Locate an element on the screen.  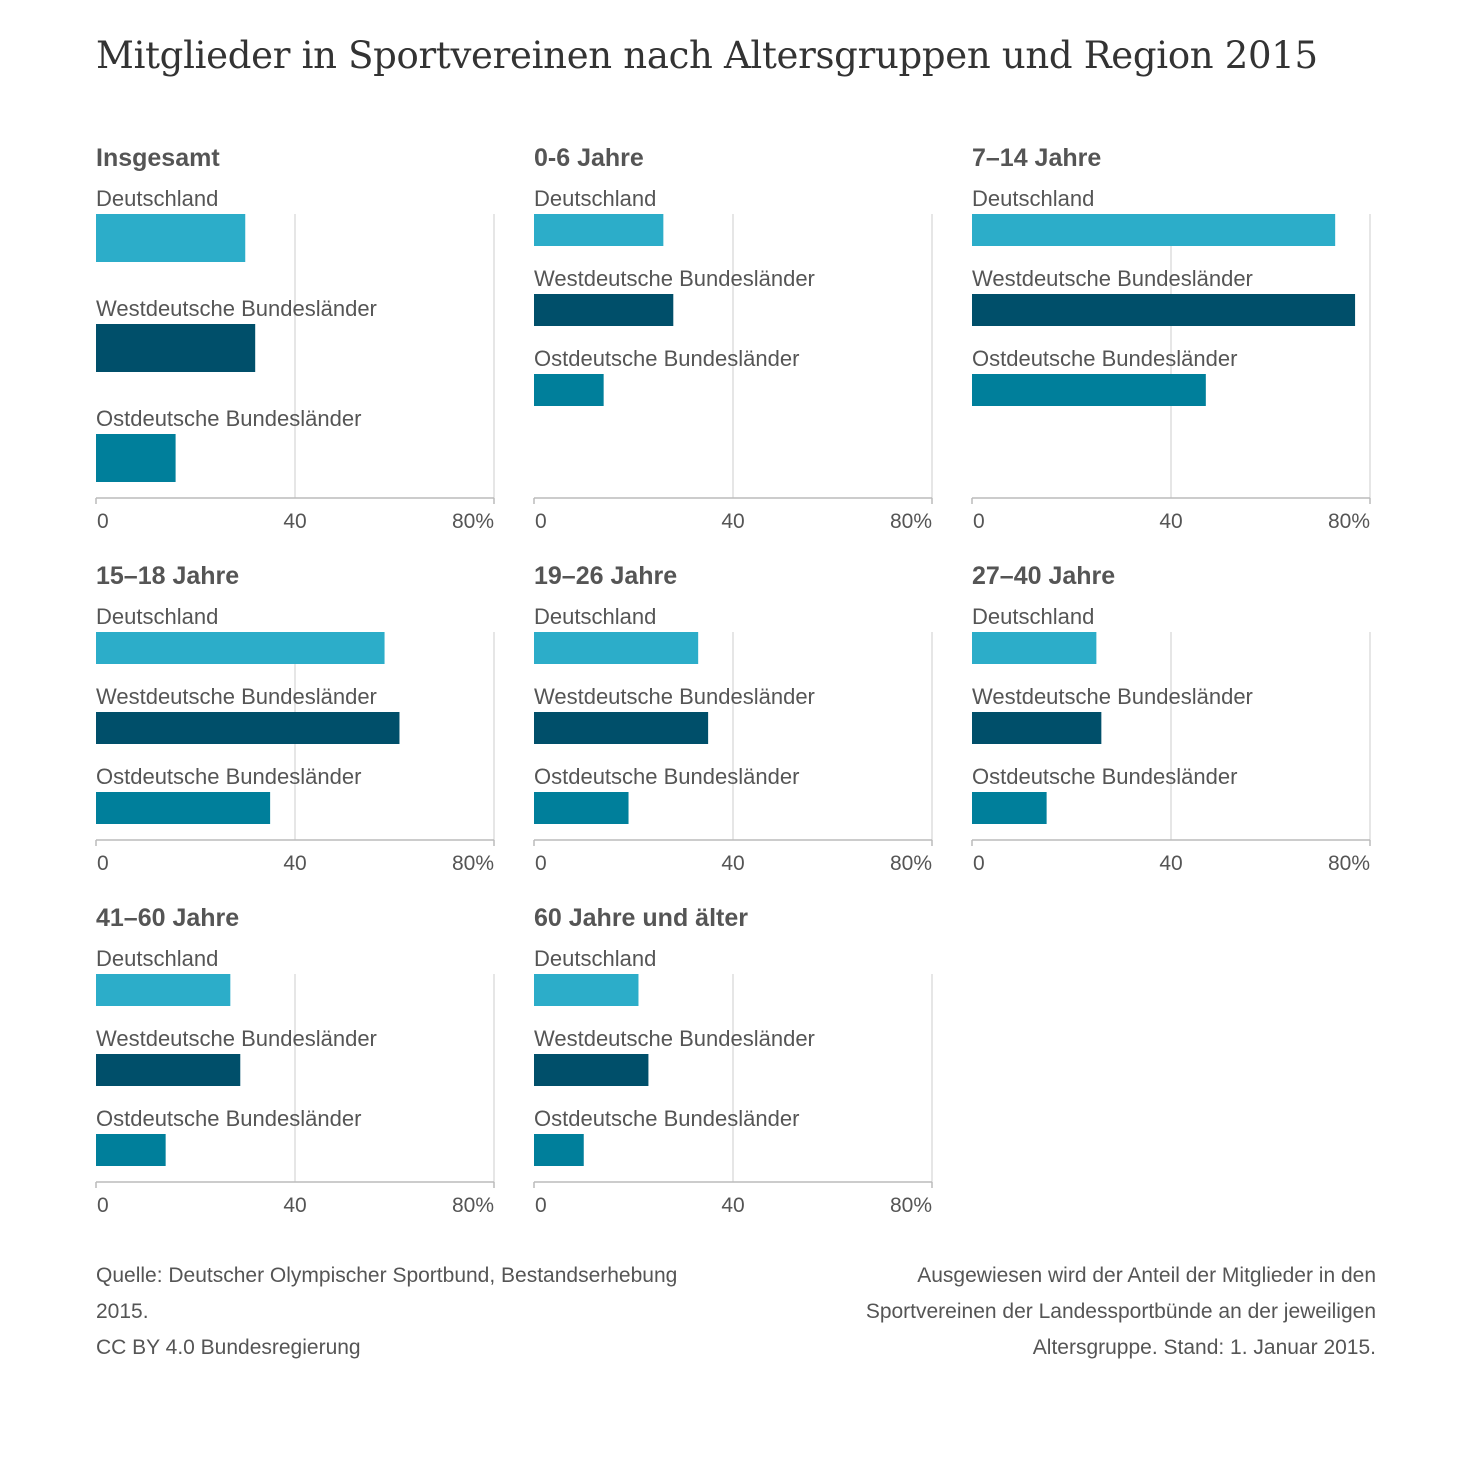
note-line: Altersgruppe. Stand: 1. Januar 2015. is located at coordinates (1204, 1347).